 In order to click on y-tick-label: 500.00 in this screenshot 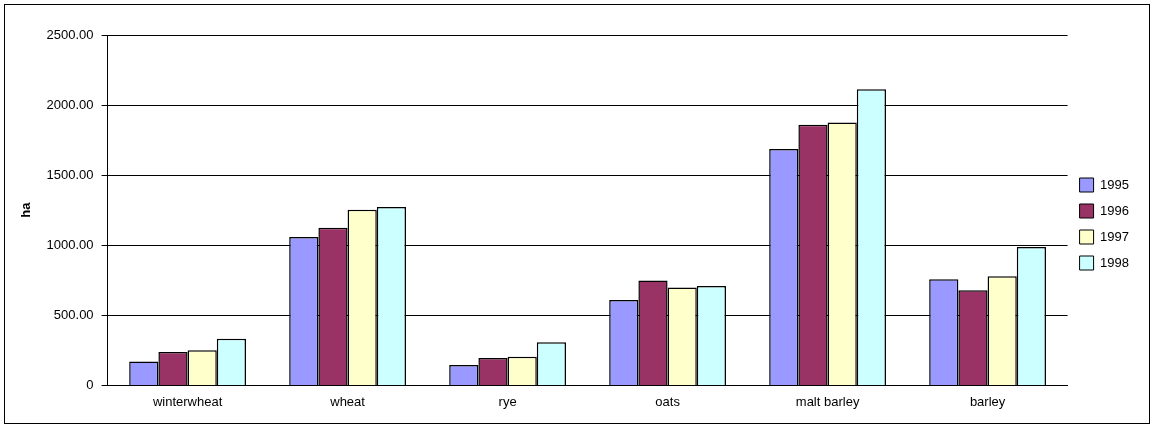, I will do `click(73, 314)`.